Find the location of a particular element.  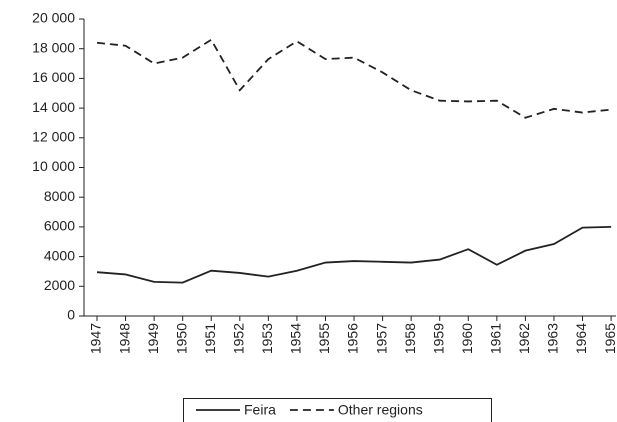

x-tick-label: 1954 is located at coordinates (296, 338).